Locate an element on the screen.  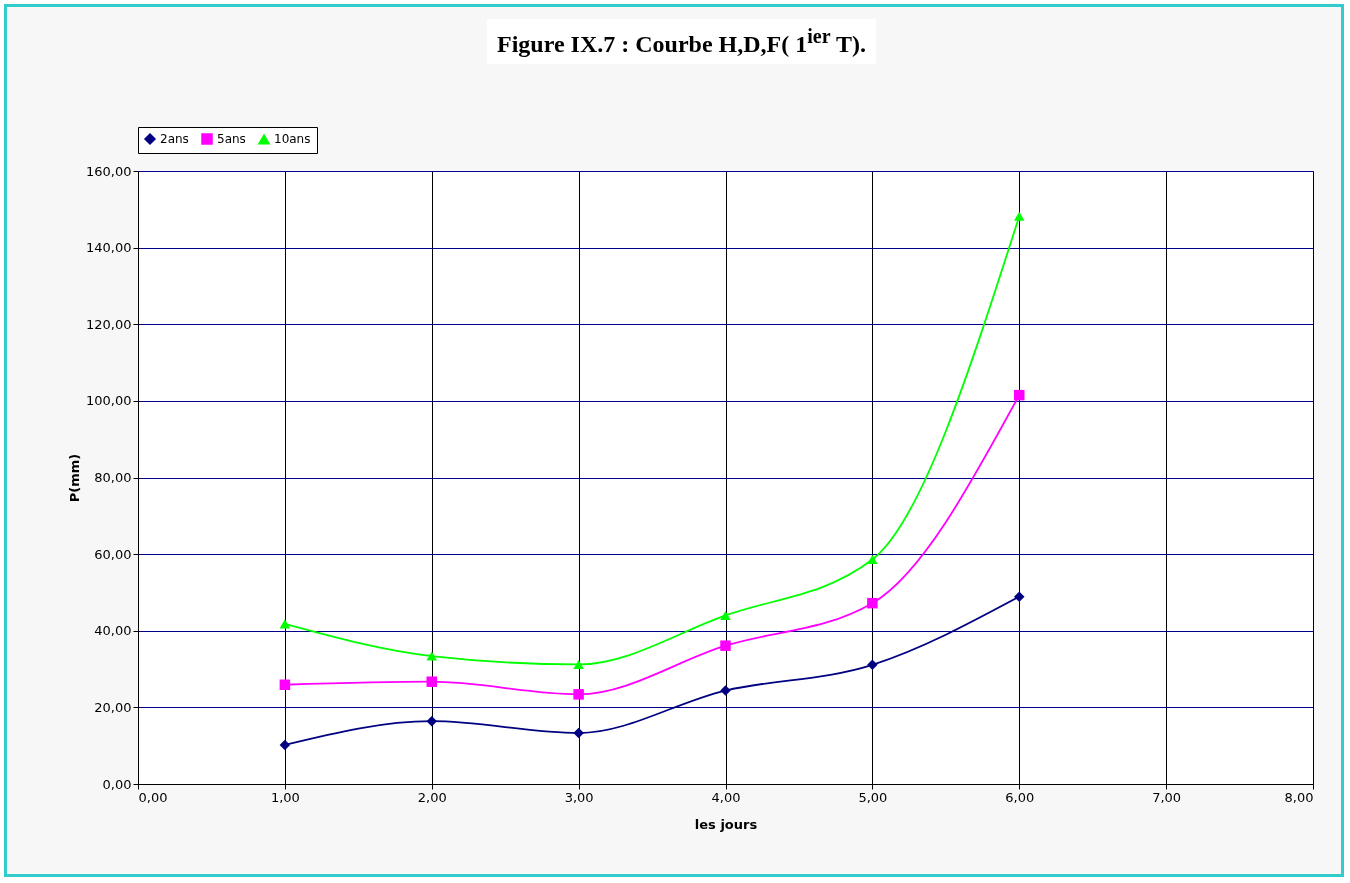
x-tick-label: 5,00 is located at coordinates (873, 797).